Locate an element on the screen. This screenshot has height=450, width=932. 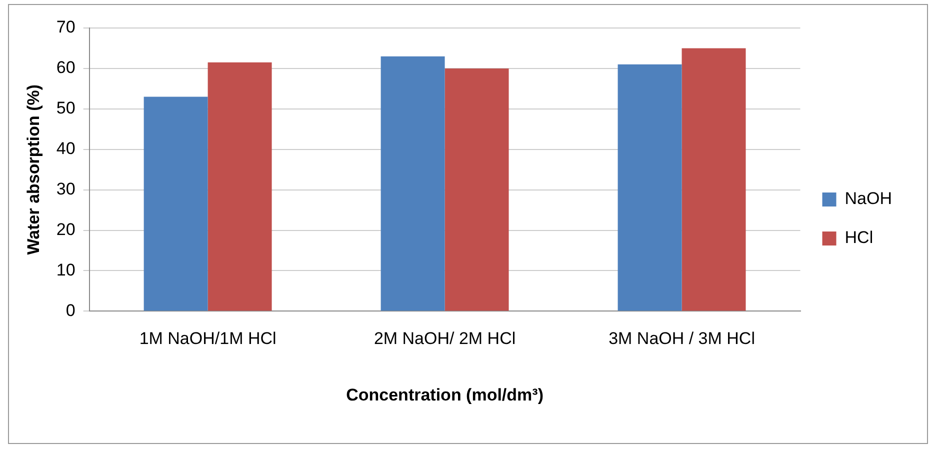
y-tick-label: 40 is located at coordinates (66, 148).